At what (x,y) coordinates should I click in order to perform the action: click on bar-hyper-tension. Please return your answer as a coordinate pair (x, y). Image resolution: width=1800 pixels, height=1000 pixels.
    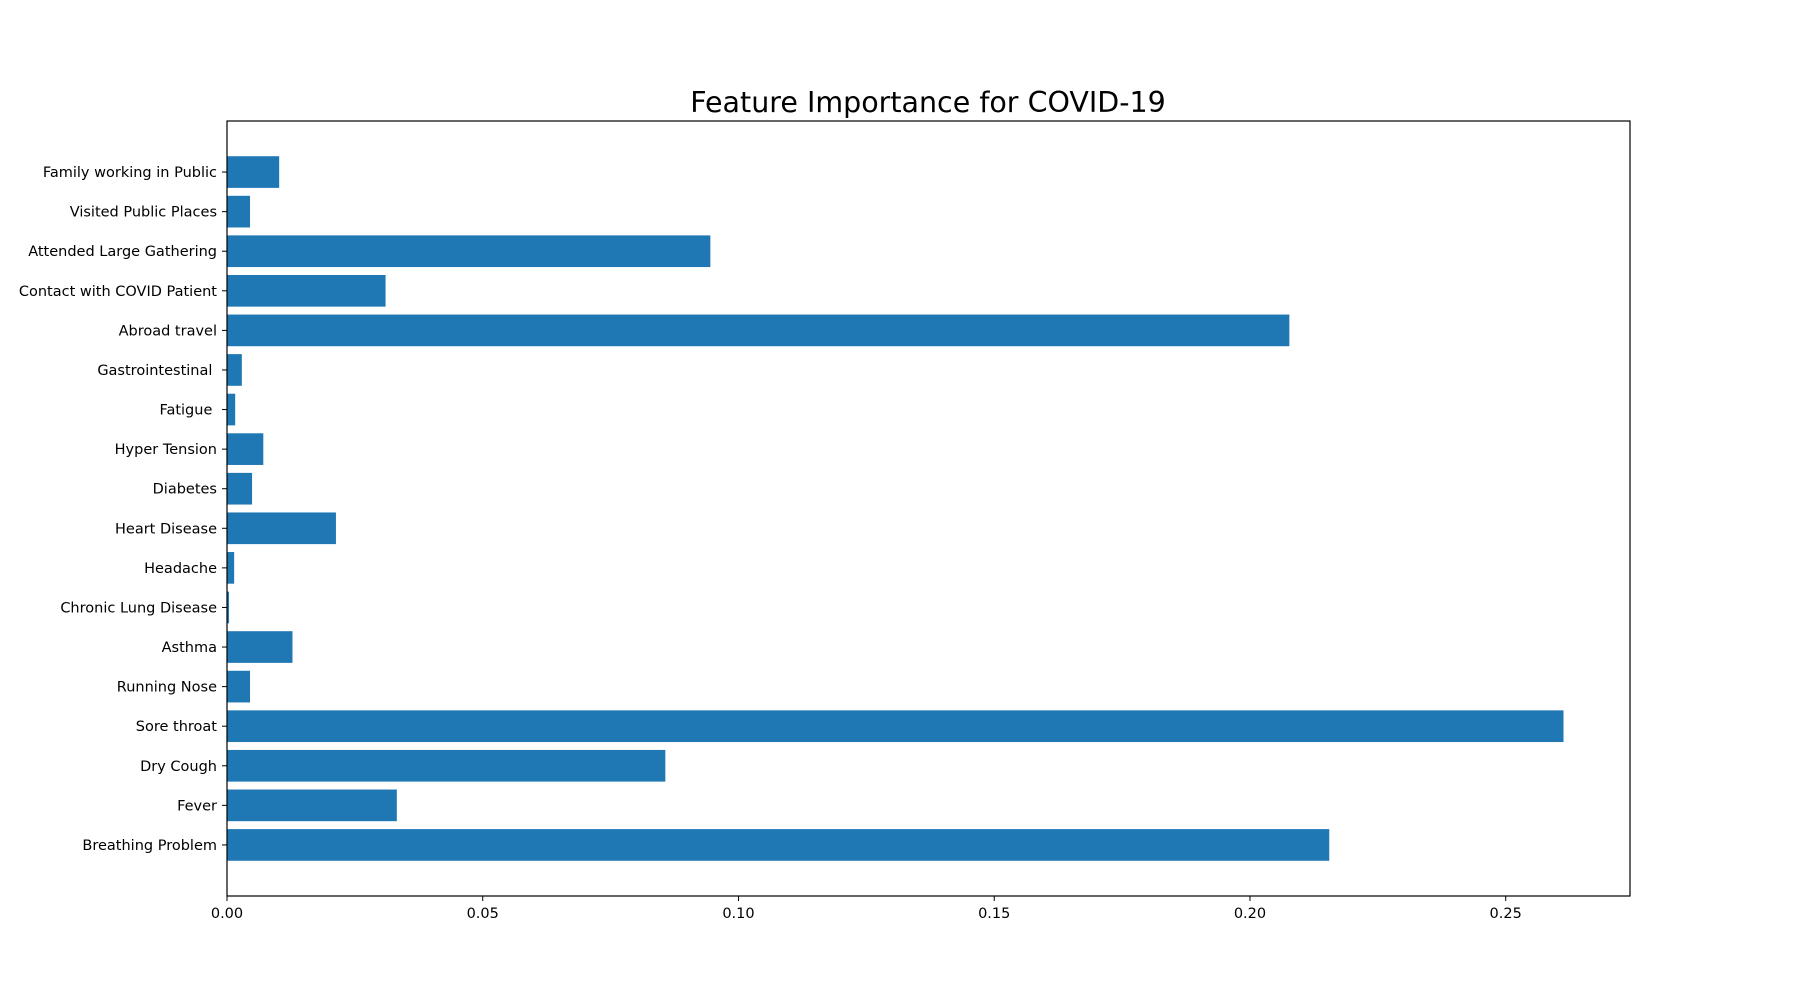
    Looking at the image, I should click on (245, 449).